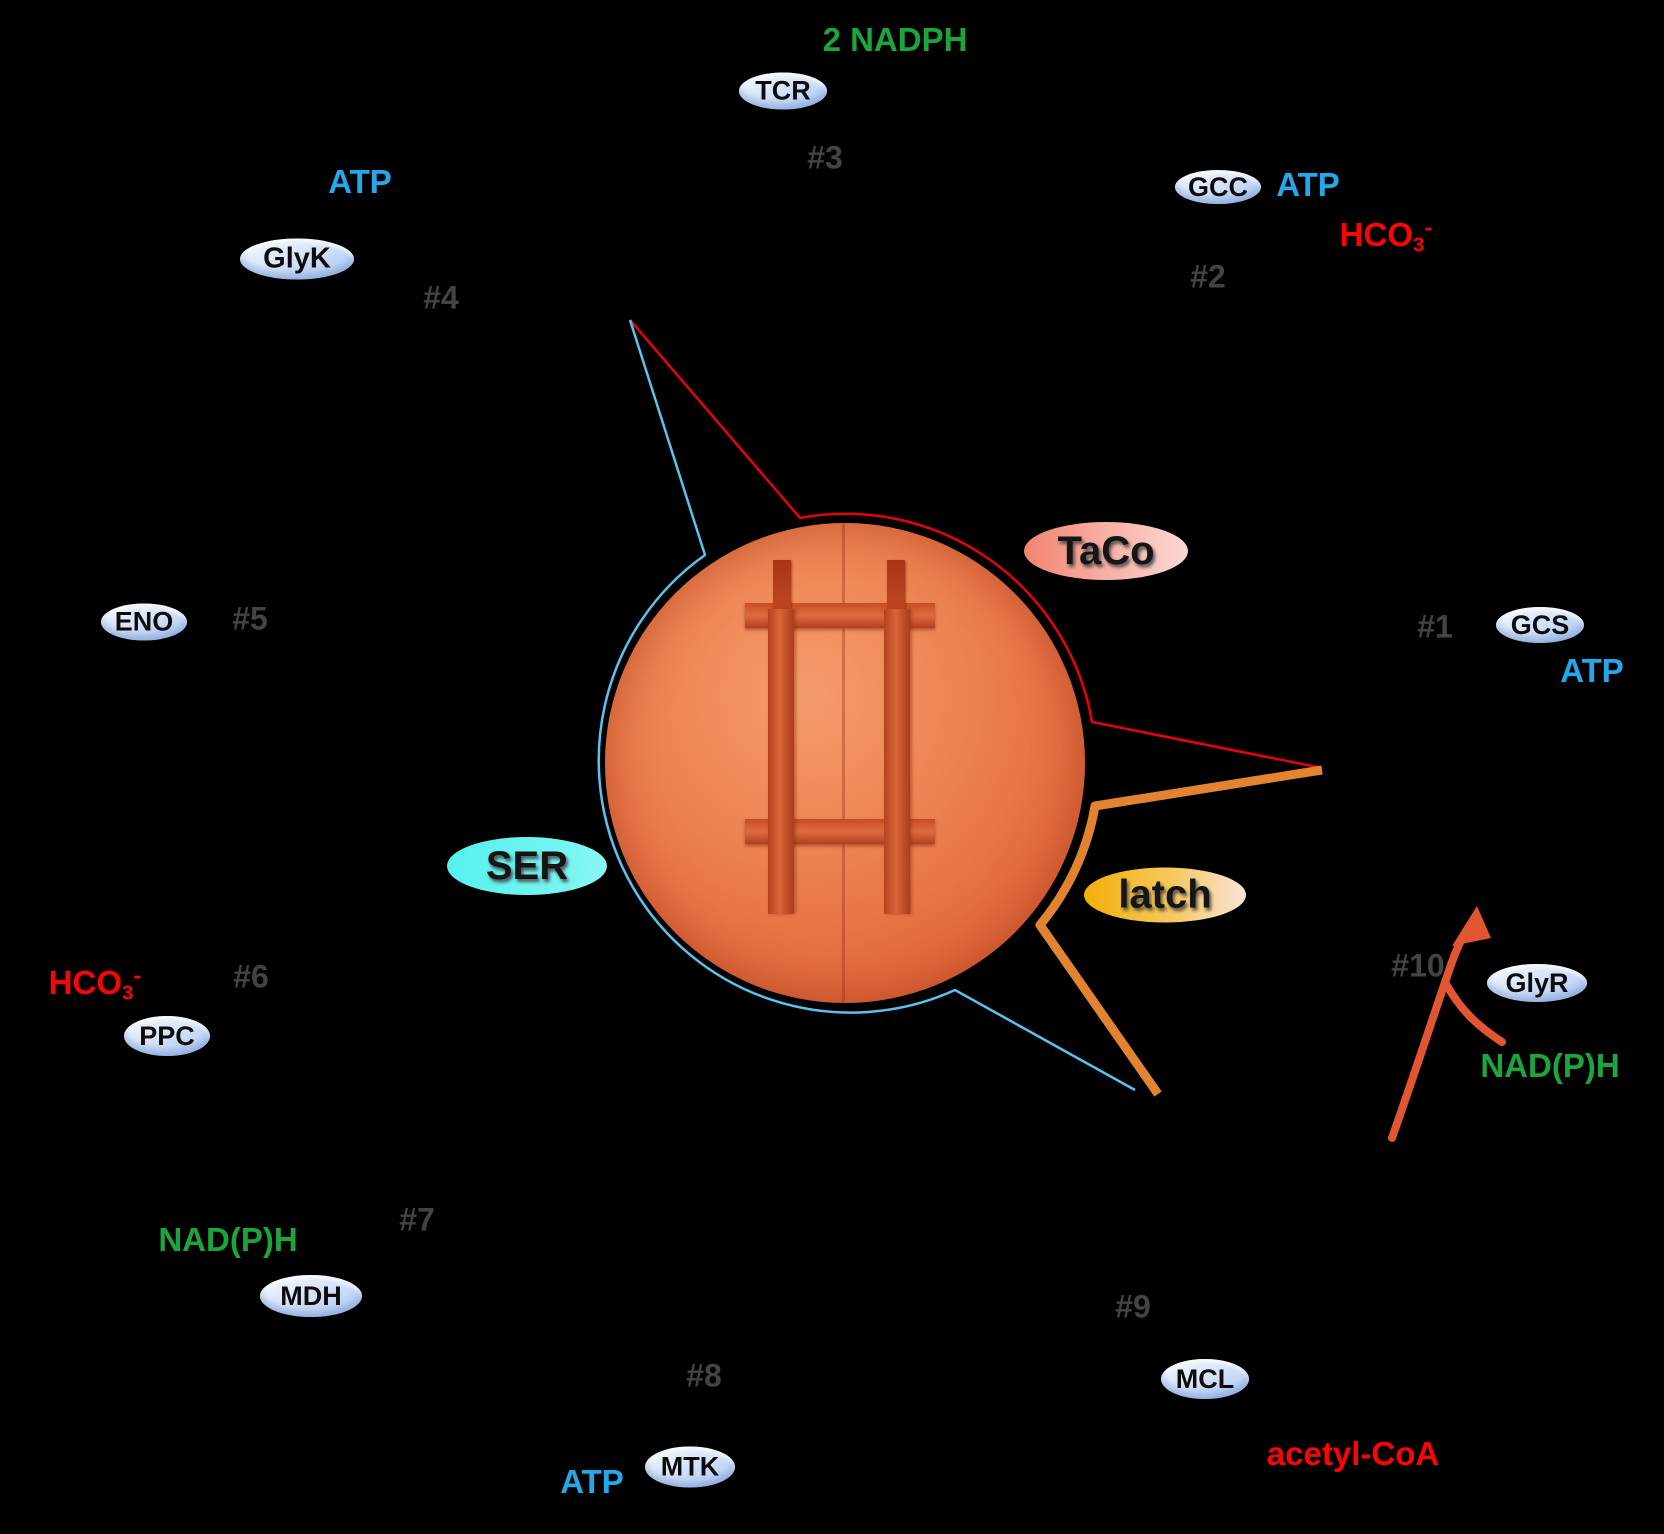 Image resolution: width=1664 pixels, height=1534 pixels. What do you see at coordinates (1353, 1453) in the screenshot?
I see `cofactor-acetyl-coa: acetyl-CoA` at bounding box center [1353, 1453].